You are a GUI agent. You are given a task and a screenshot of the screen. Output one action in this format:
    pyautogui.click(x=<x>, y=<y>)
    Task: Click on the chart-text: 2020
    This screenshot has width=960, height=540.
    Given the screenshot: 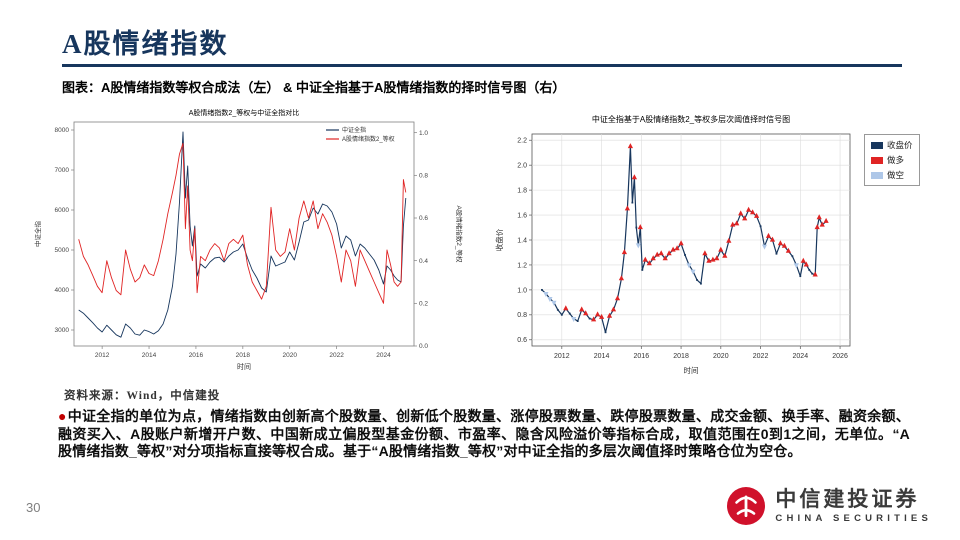 What is the action you would take?
    pyautogui.click(x=289, y=355)
    